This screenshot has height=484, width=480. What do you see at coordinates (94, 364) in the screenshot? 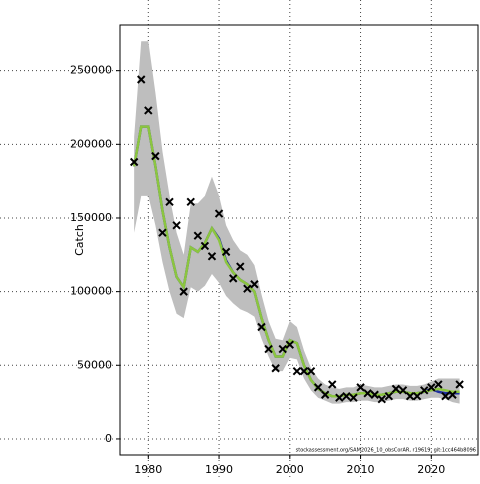
I see `y-tick-label: 50000` at bounding box center [94, 364].